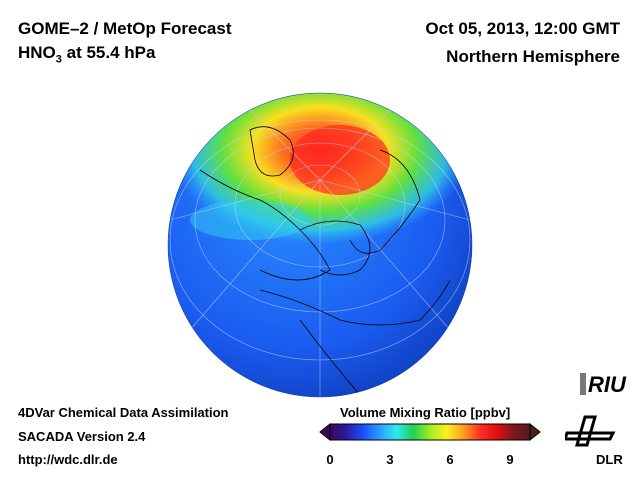 Image resolution: width=640 pixels, height=480 pixels. What do you see at coordinates (68, 459) in the screenshot?
I see `footer-url: http://wdc.dlr.de` at bounding box center [68, 459].